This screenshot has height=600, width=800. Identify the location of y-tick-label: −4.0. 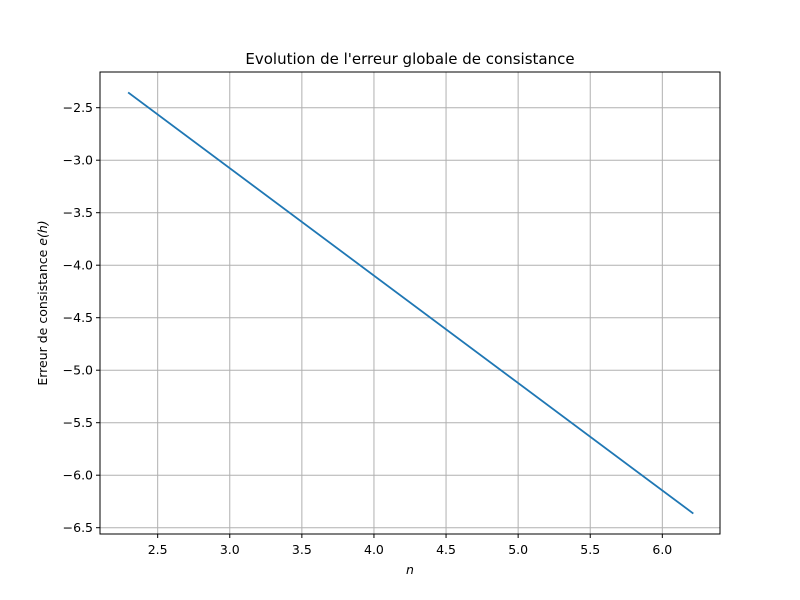
(78, 265).